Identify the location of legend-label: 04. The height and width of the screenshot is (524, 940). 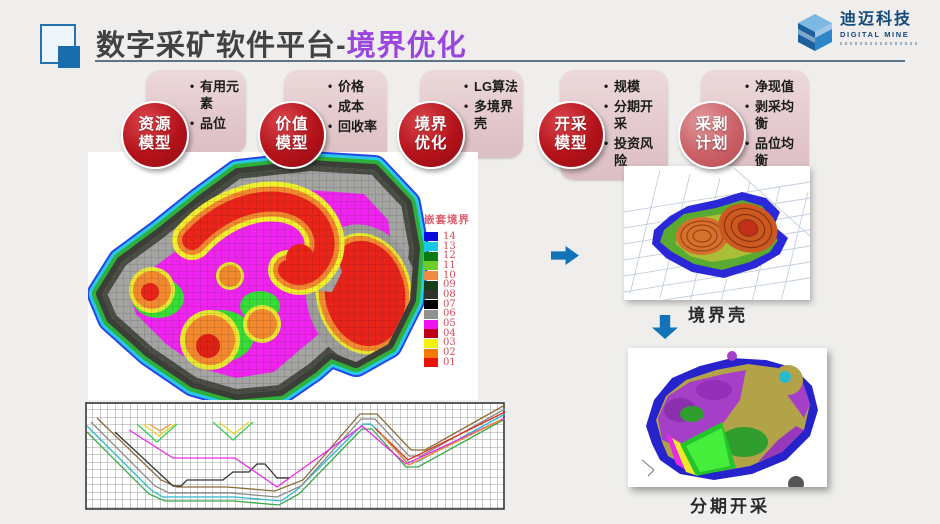
(449, 333).